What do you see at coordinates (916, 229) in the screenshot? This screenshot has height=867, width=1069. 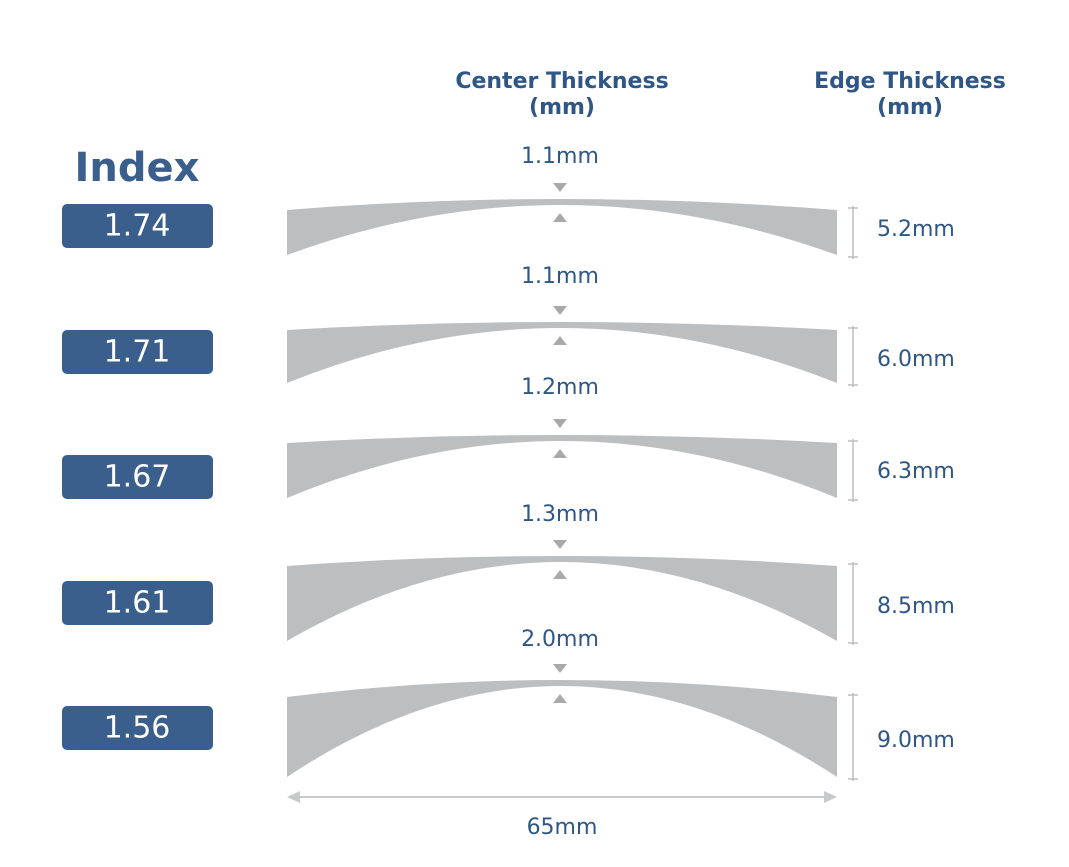 I see `edge-label: 5.2mm` at bounding box center [916, 229].